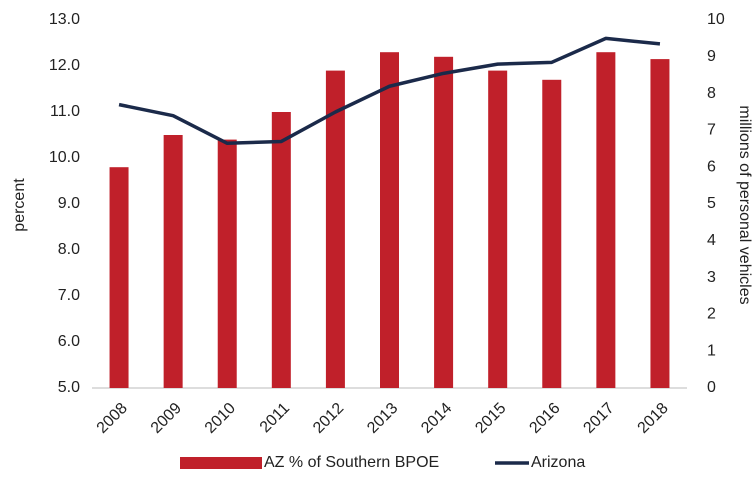 The image size is (756, 493). I want to click on y2-tick-label: 4, so click(711, 240).